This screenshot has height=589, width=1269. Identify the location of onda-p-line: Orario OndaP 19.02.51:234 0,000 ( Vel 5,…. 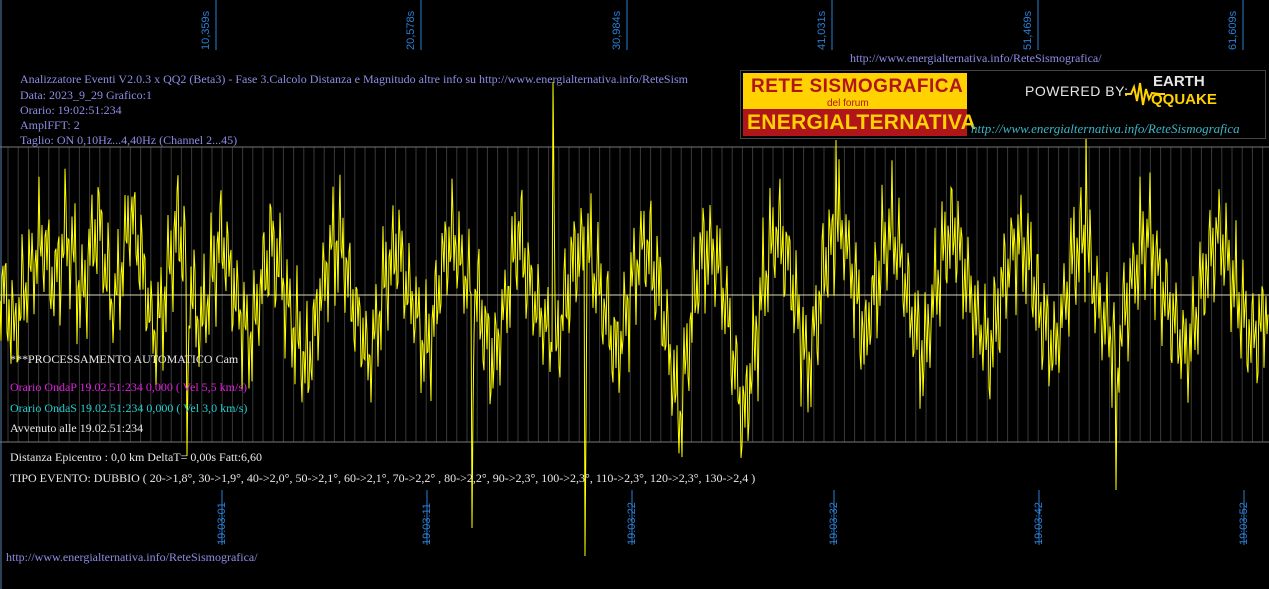
(128, 387).